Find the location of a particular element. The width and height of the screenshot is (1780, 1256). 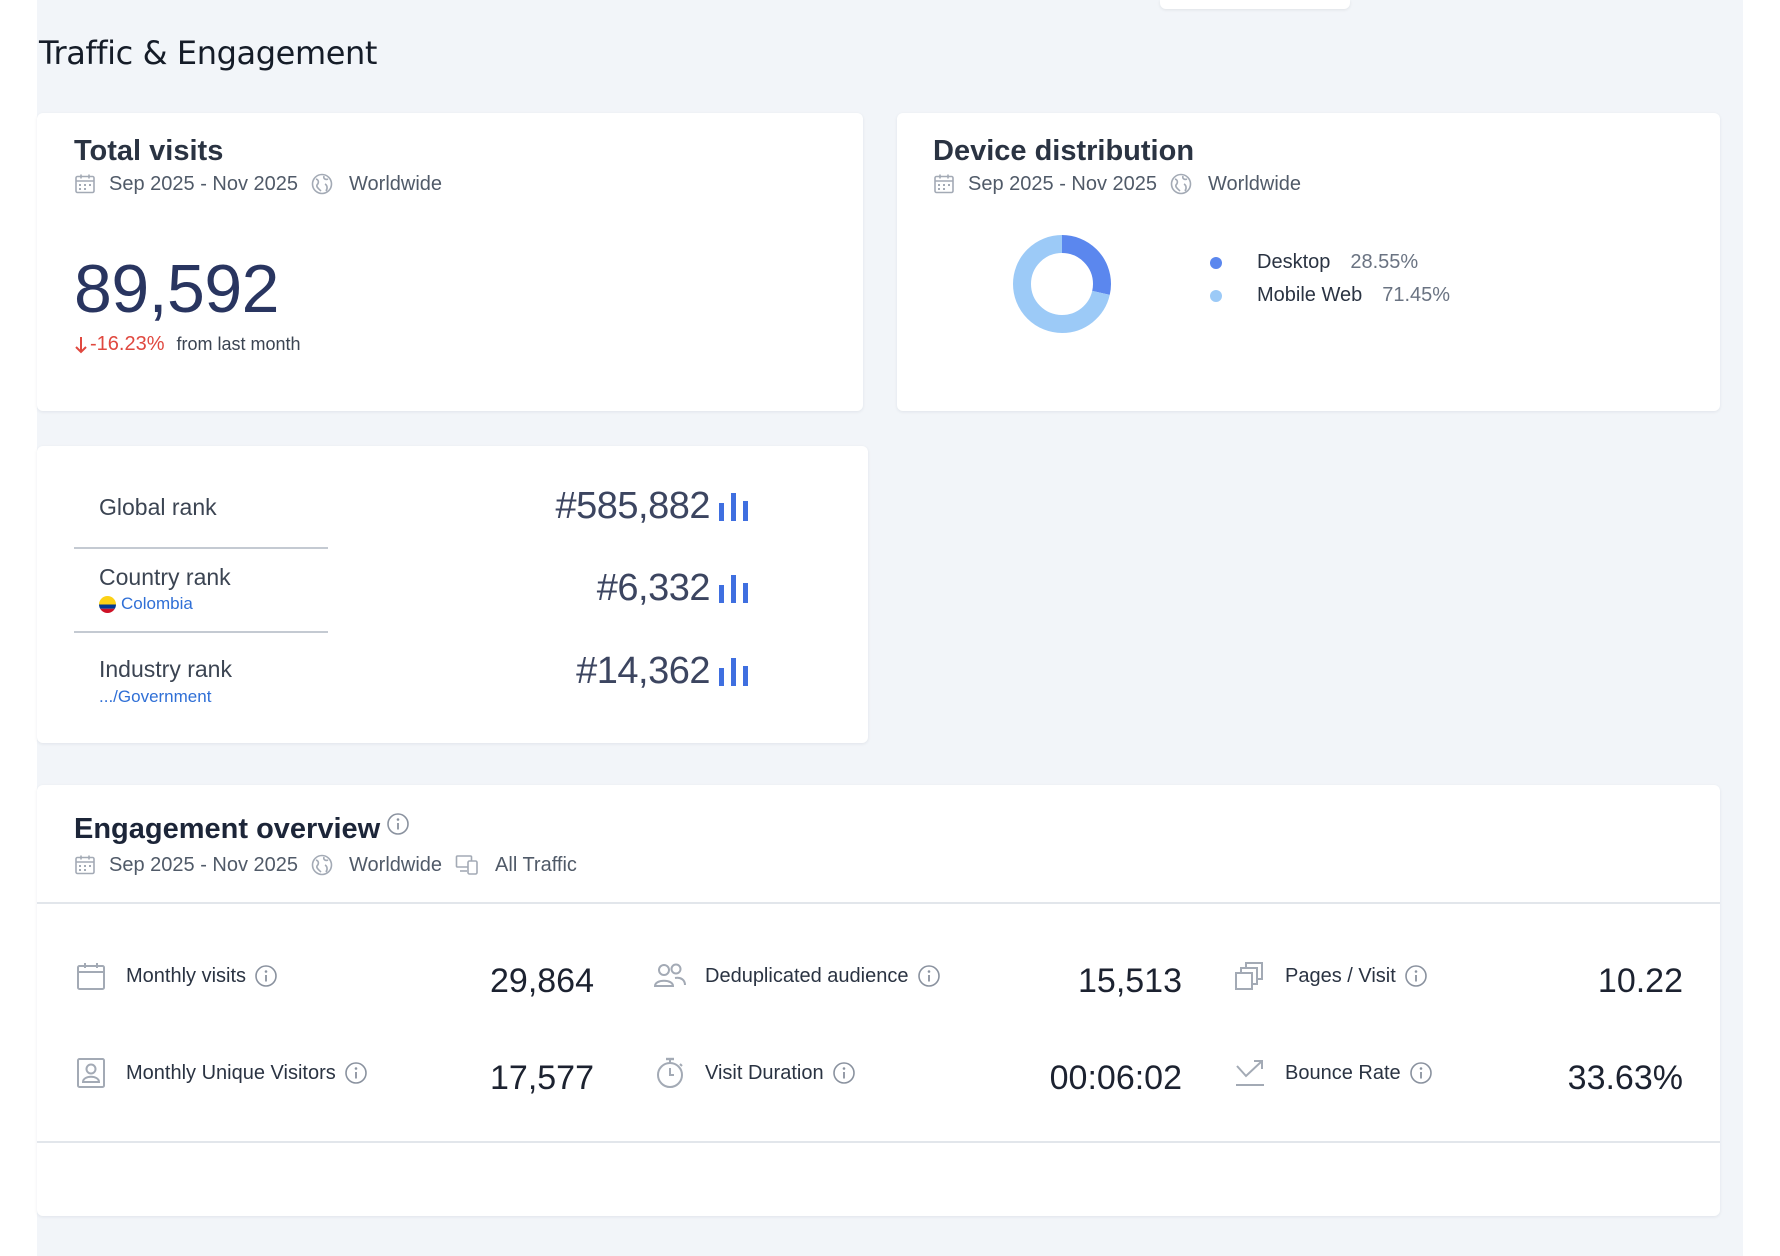

device-donut-chart is located at coordinates (1062, 284).